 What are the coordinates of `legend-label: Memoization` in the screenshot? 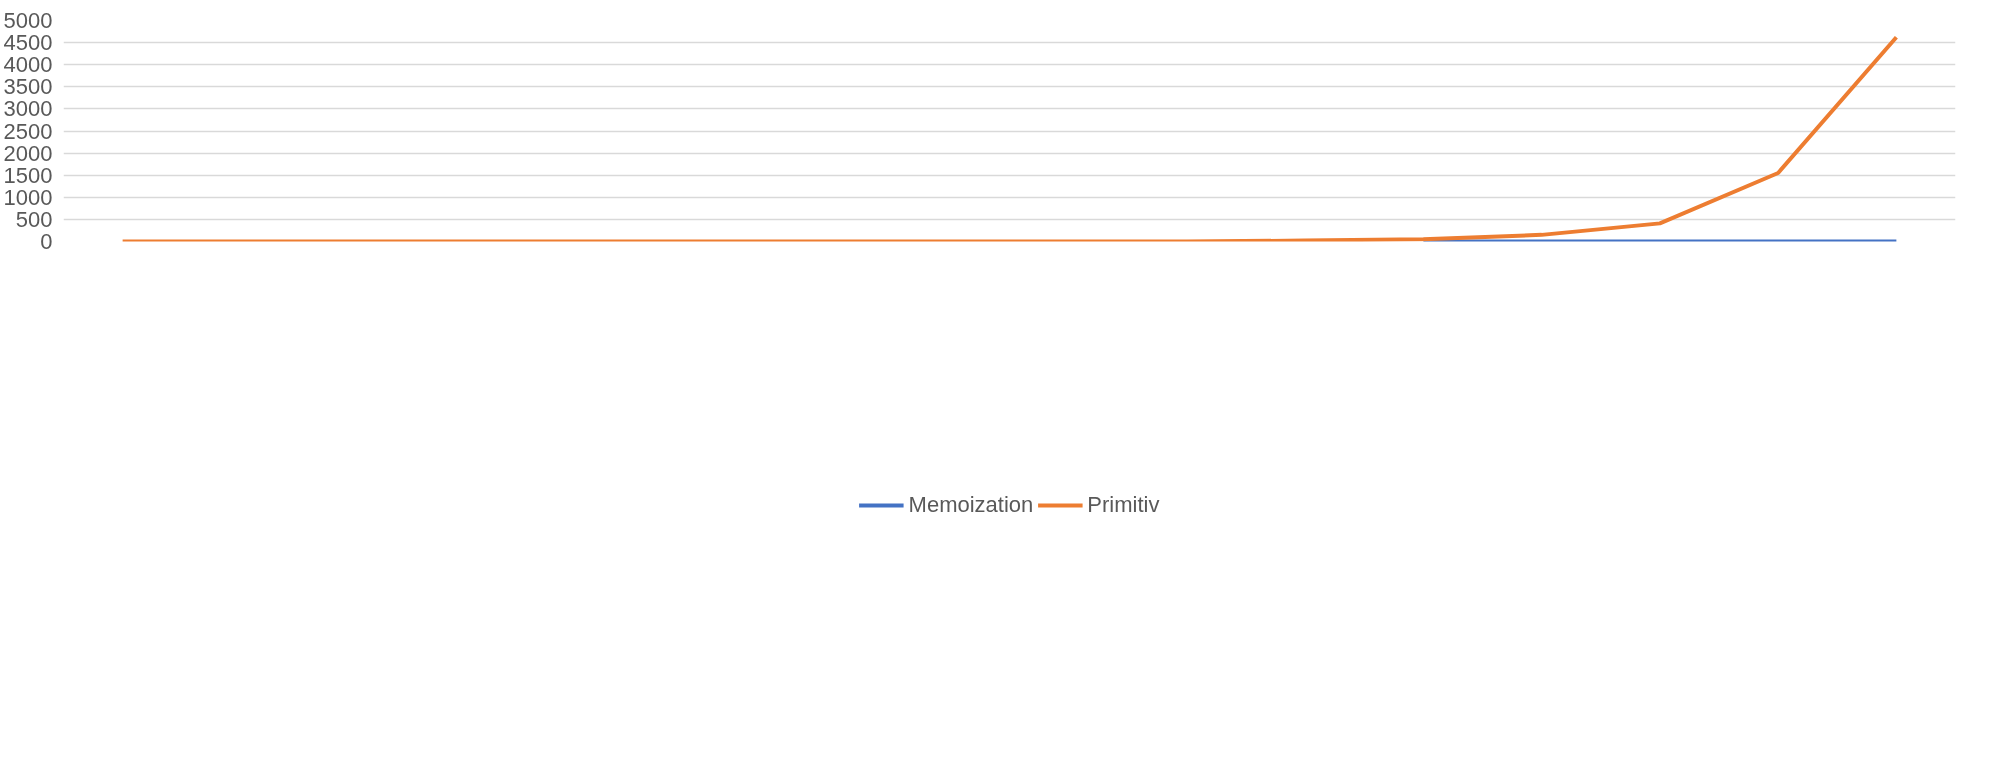 It's located at (971, 505).